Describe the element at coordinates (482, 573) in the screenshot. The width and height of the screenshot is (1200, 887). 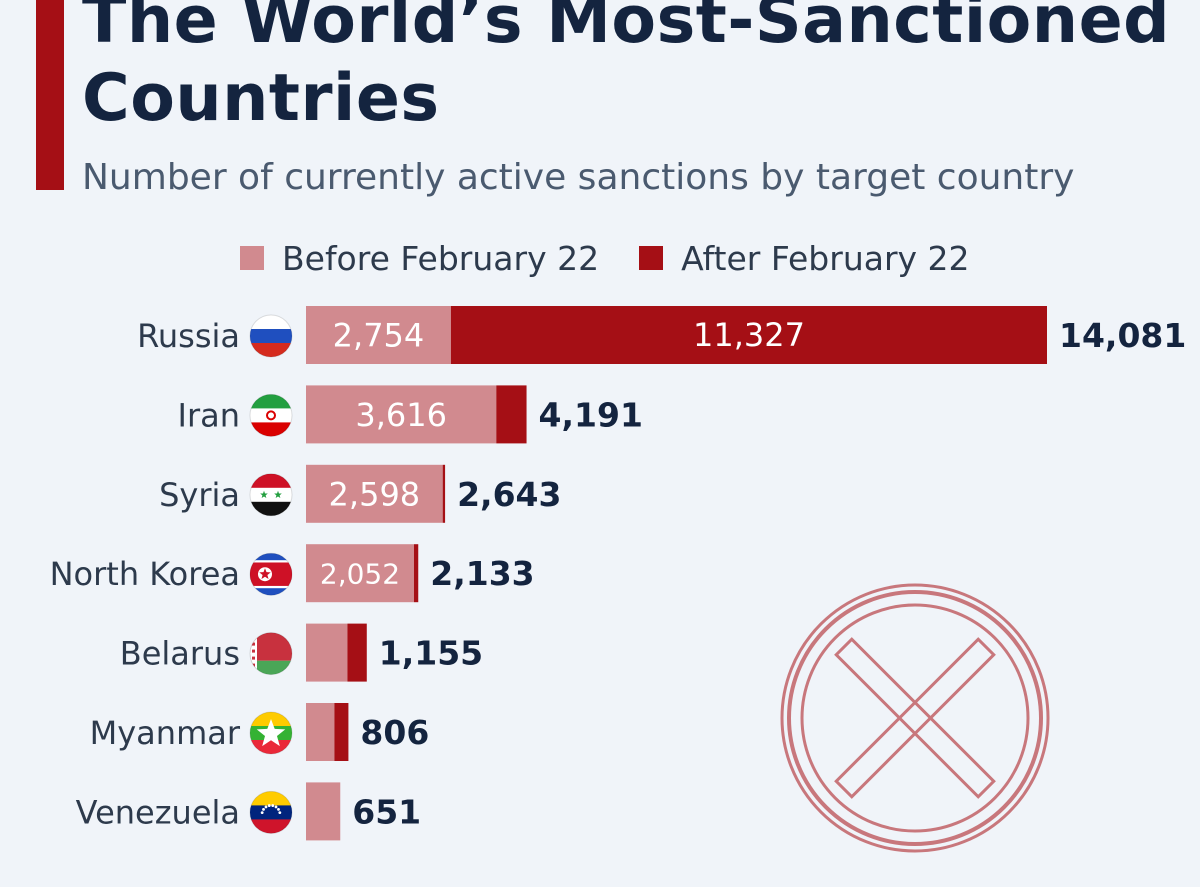
I see `total-label: 2,133` at that location.